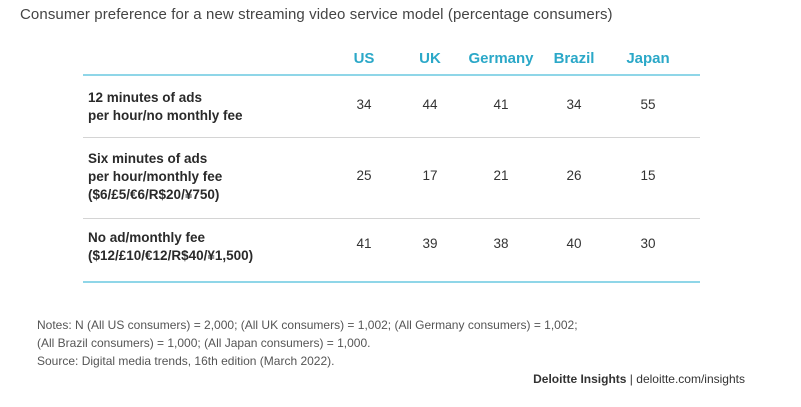  I want to click on column-header-uk: UK, so click(430, 58).